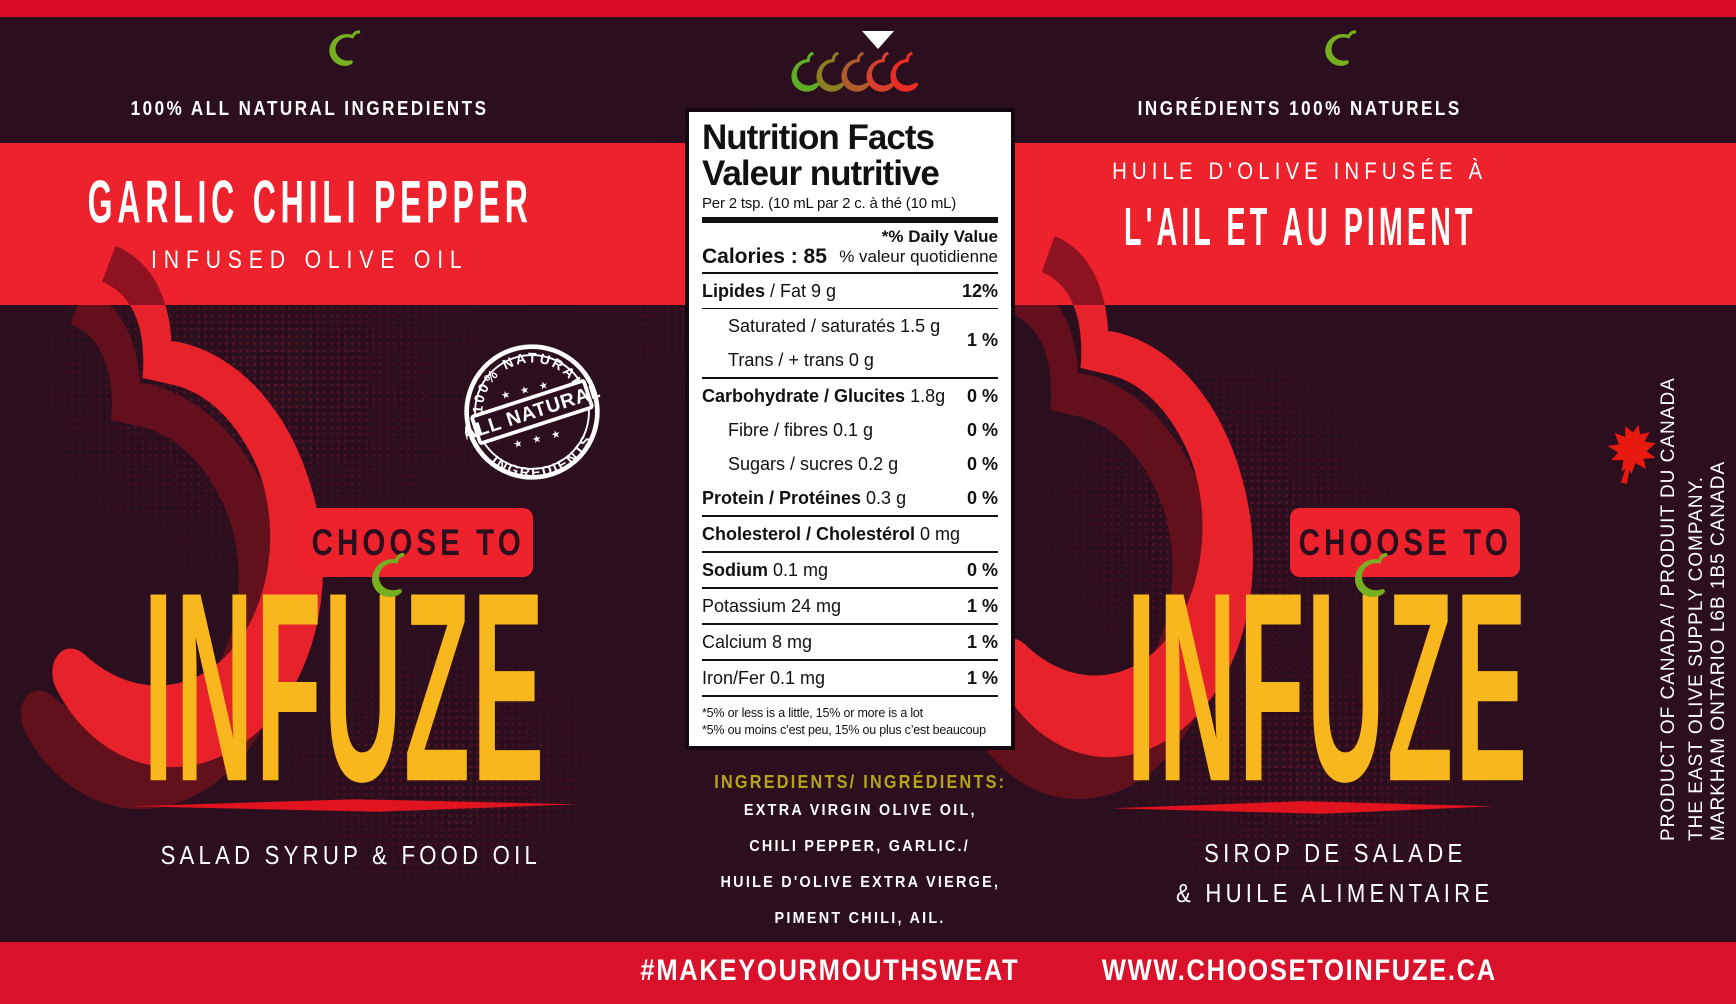 This screenshot has height=1004, width=1736. I want to click on nutrition-row-cholesterol: Cholesterol / Cholestérol 0 mg, so click(850, 535).